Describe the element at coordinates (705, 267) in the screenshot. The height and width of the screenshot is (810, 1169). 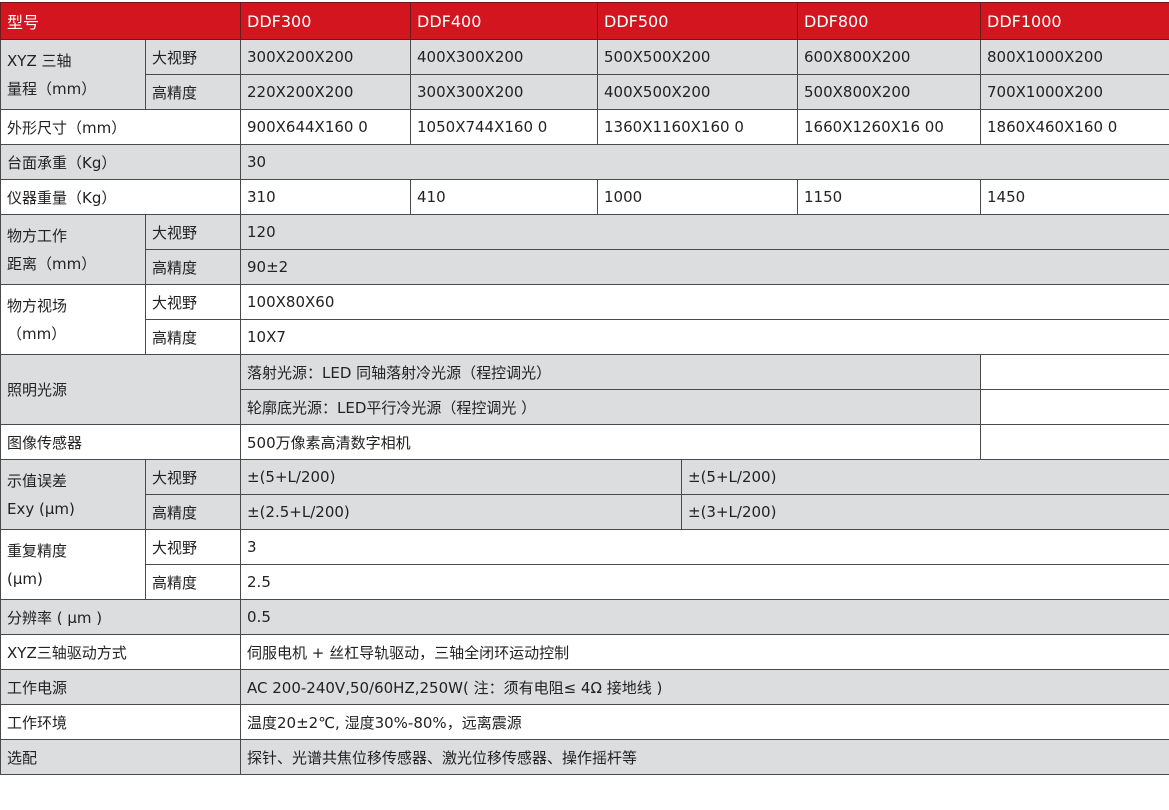
I see `cell: 90±2` at that location.